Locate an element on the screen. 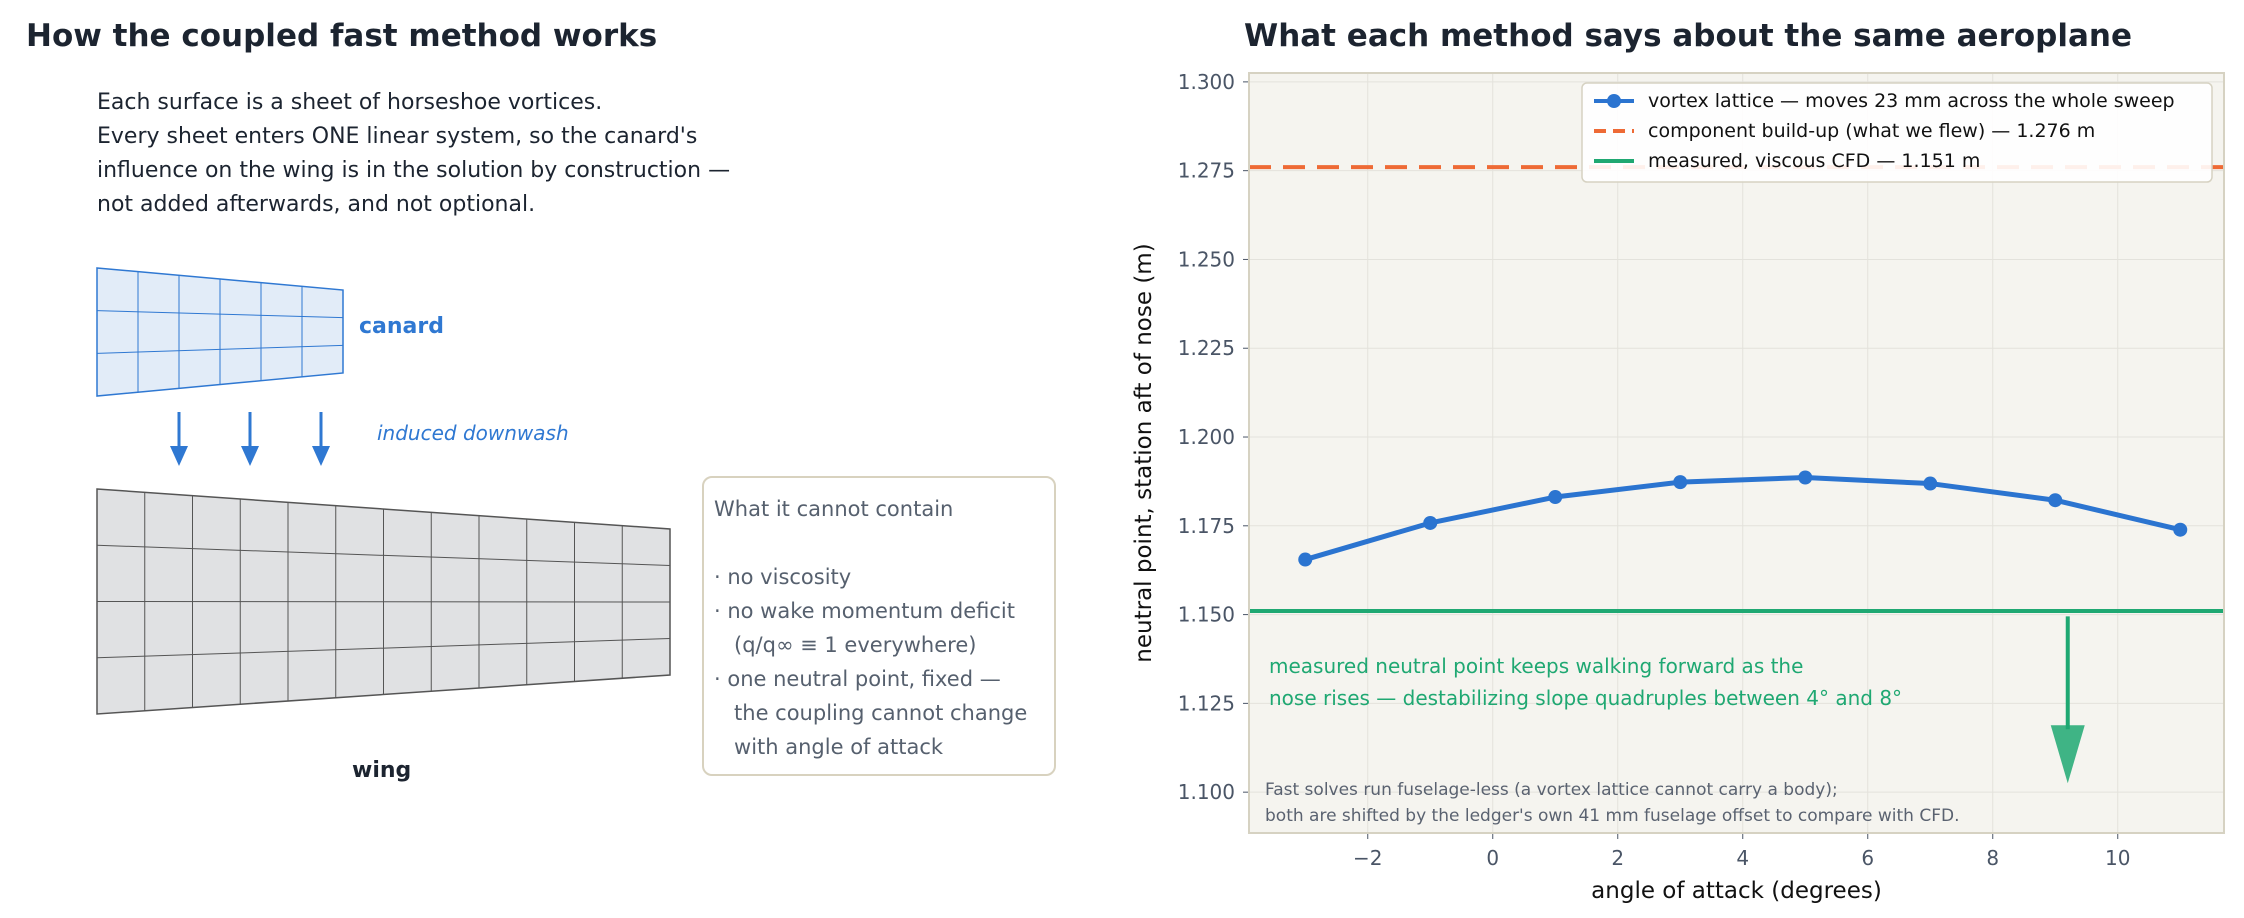 This screenshot has width=2244, height=918. left-panel-title: How the coupled fast method works is located at coordinates (342, 36).